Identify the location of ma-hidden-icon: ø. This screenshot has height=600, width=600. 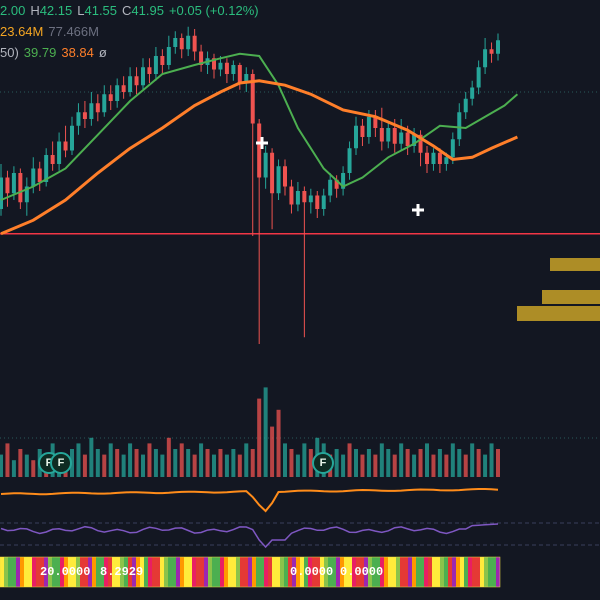
(102, 52).